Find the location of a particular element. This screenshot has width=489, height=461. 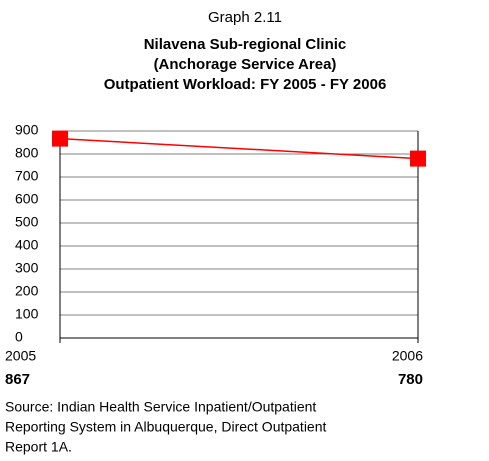

chart-title: (Anchorage Service Area) is located at coordinates (245, 64).